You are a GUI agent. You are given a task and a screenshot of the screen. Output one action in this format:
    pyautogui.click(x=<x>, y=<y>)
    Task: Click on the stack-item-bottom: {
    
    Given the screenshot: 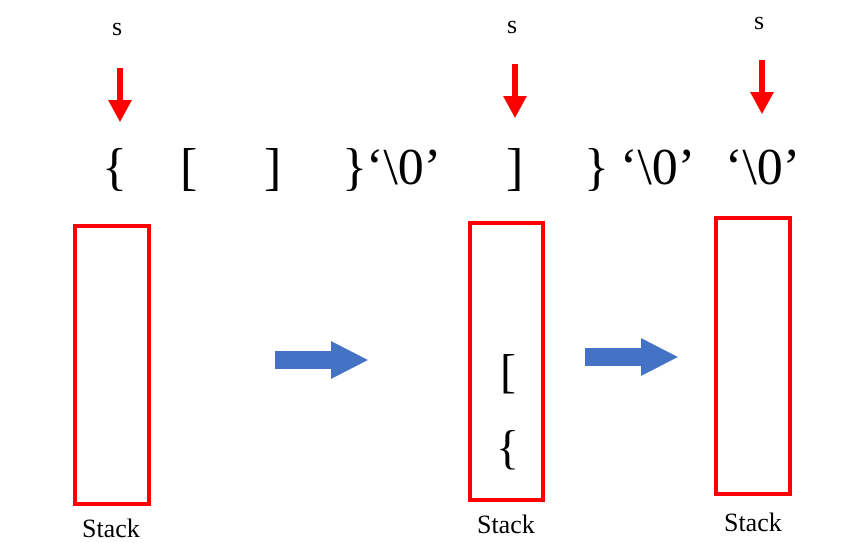 What is the action you would take?
    pyautogui.click(x=508, y=447)
    